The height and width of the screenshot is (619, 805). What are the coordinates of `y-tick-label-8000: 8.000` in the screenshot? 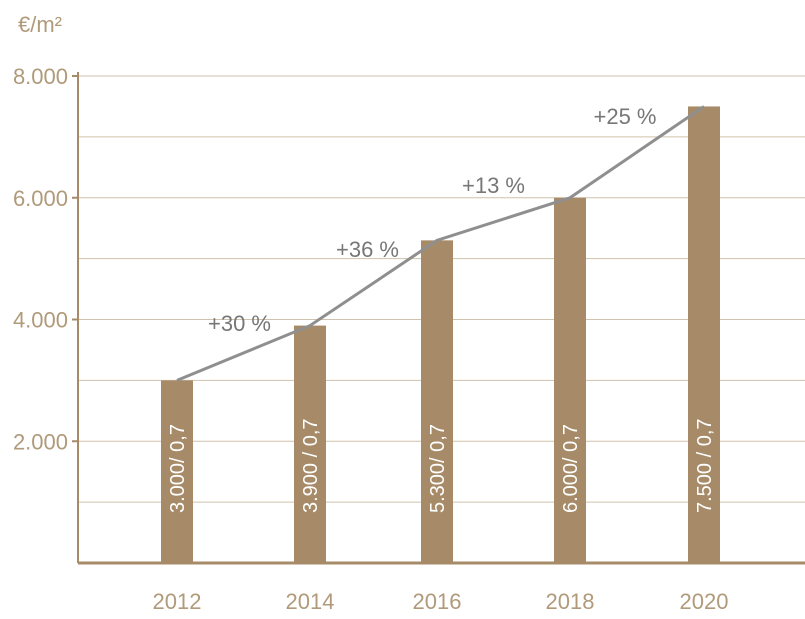 It's located at (40, 76).